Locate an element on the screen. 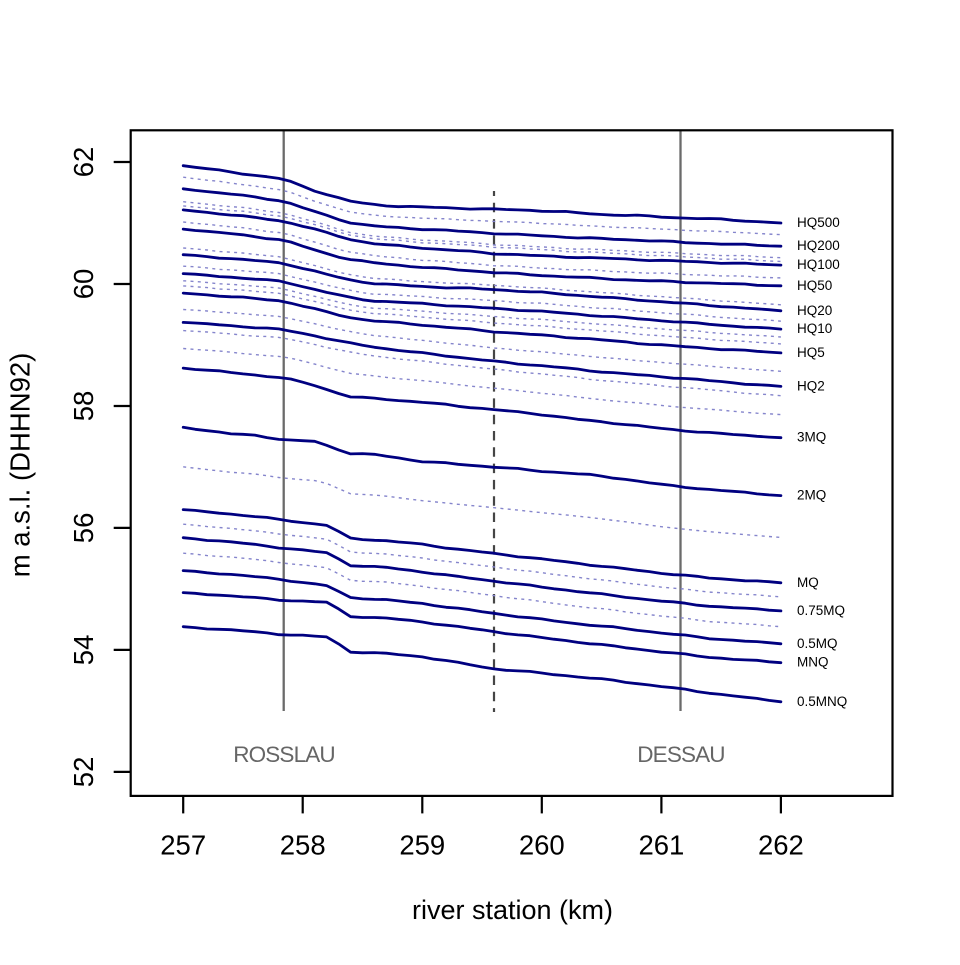 Image resolution: width=960 pixels, height=965 pixels. svg-text: 0.75MQ is located at coordinates (821, 610).